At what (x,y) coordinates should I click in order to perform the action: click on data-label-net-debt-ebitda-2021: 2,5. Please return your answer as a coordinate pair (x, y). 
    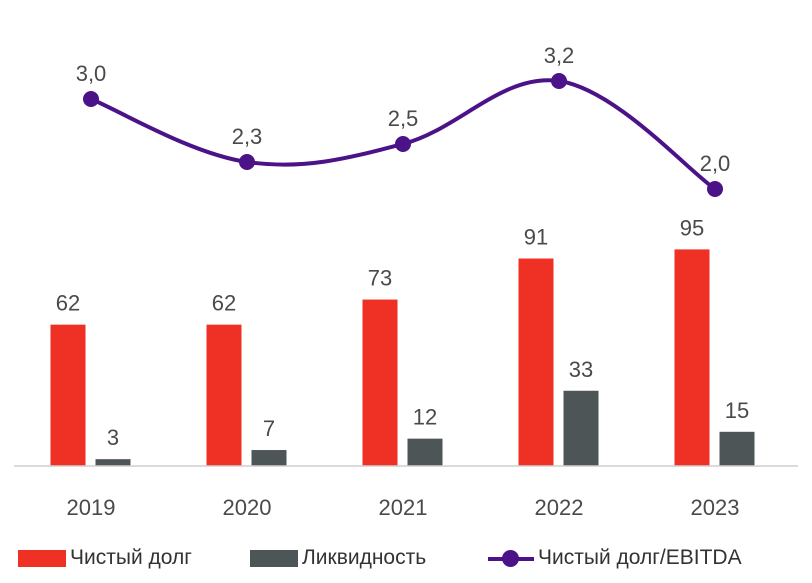
    Looking at the image, I should click on (403, 118).